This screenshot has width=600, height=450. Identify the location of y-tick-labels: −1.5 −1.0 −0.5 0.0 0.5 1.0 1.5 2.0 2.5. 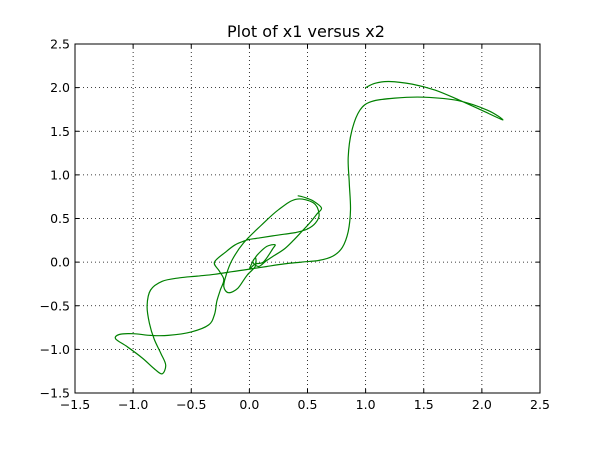
(55, 219).